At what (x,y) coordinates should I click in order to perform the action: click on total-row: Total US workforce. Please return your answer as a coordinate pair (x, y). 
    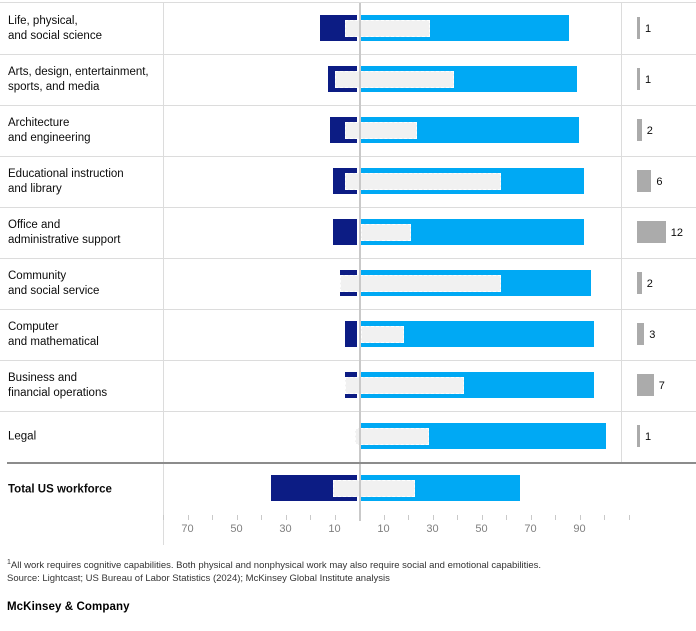
    Looking at the image, I should click on (348, 489).